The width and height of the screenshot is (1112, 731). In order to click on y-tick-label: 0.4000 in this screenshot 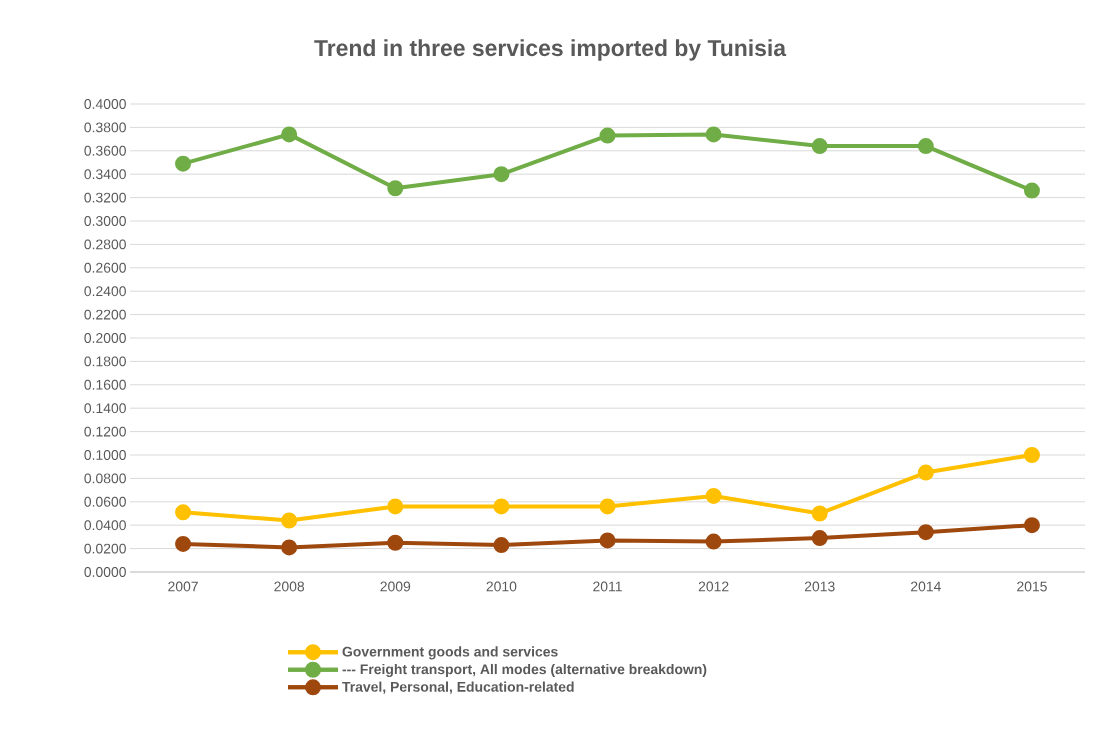, I will do `click(105, 104)`.